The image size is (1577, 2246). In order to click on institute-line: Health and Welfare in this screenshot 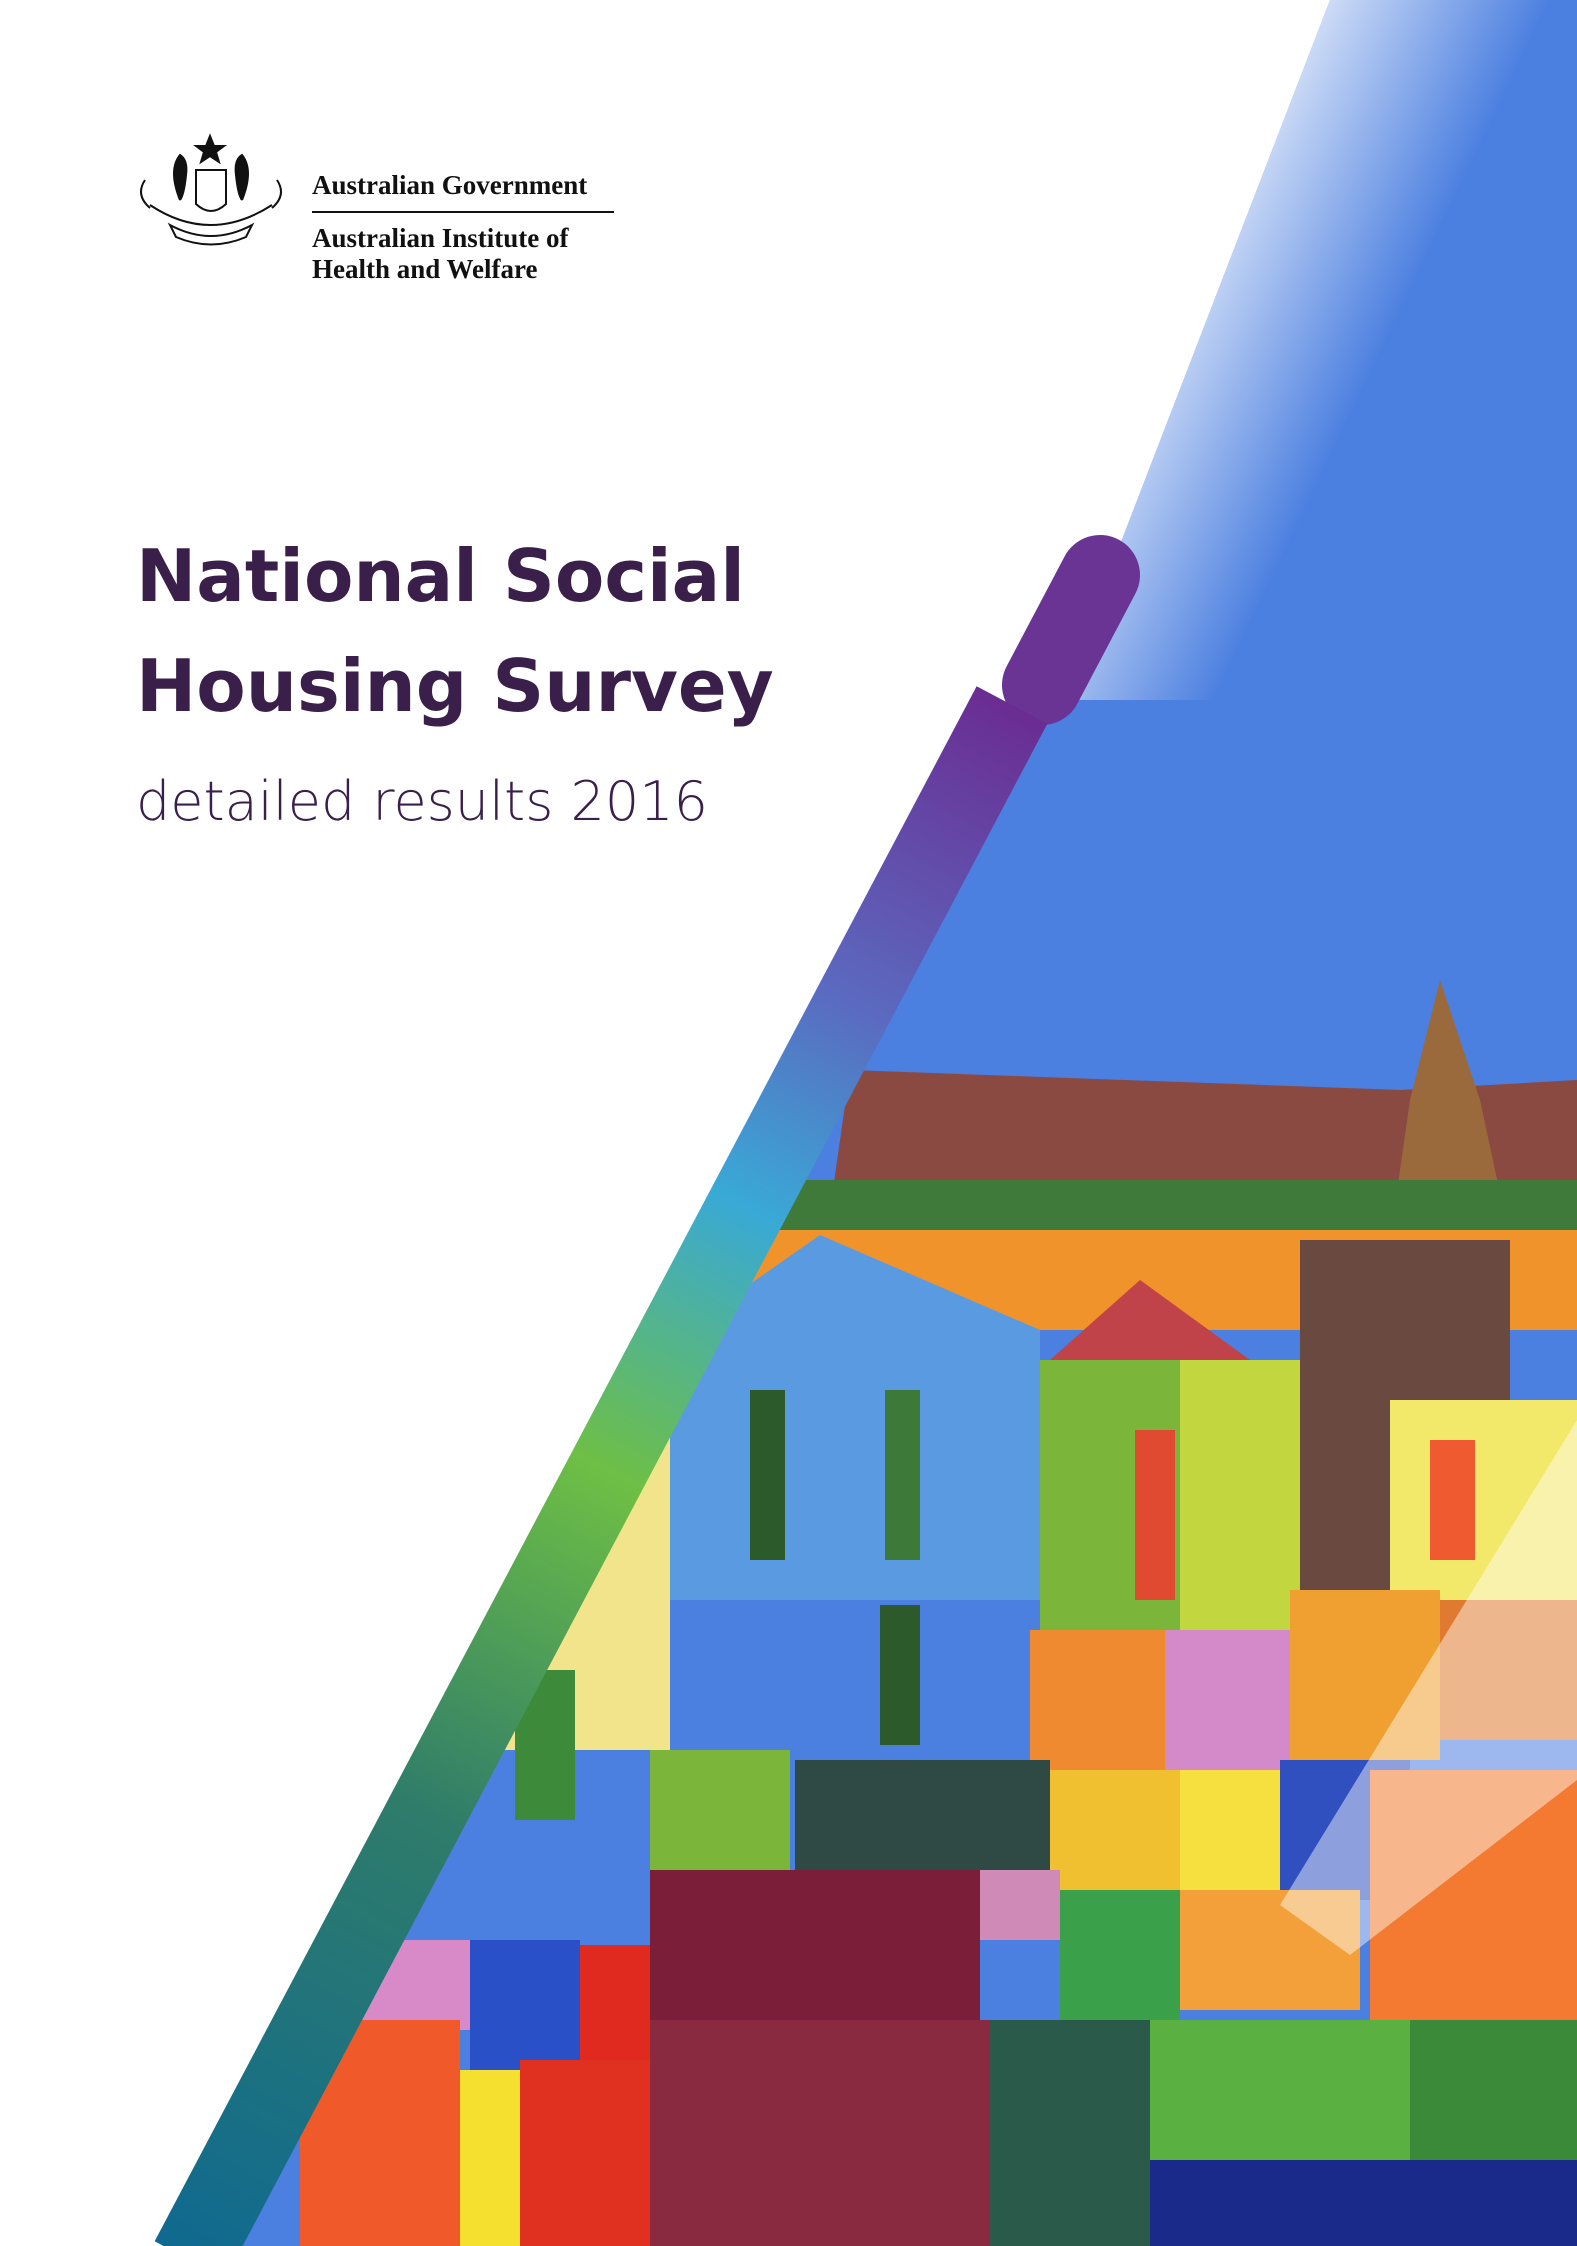, I will do `click(425, 269)`.